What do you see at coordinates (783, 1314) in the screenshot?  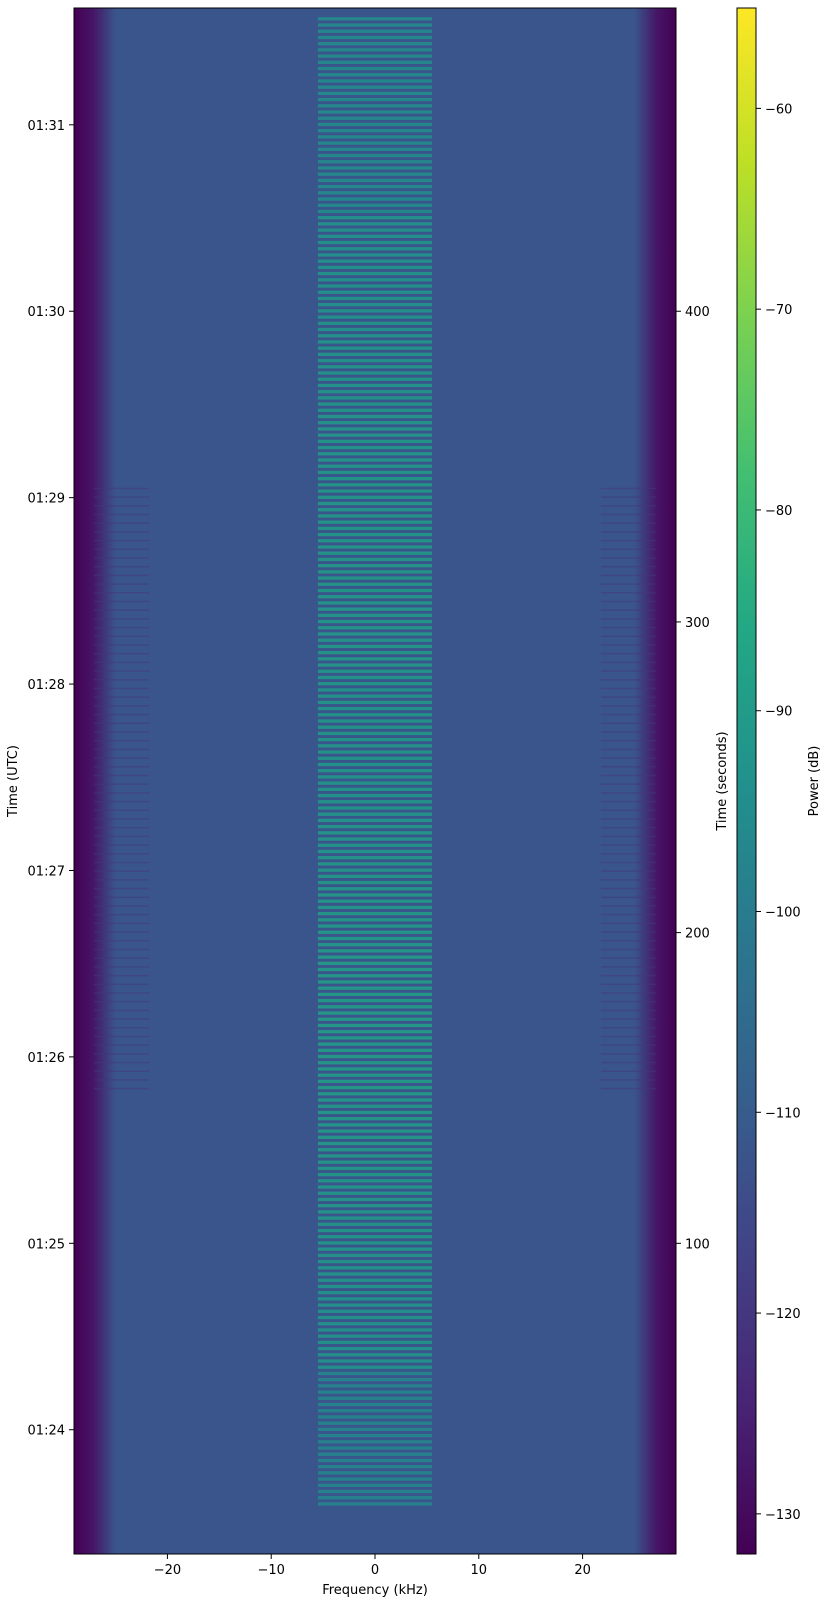 I see `colorbar-tick-label: −120` at bounding box center [783, 1314].